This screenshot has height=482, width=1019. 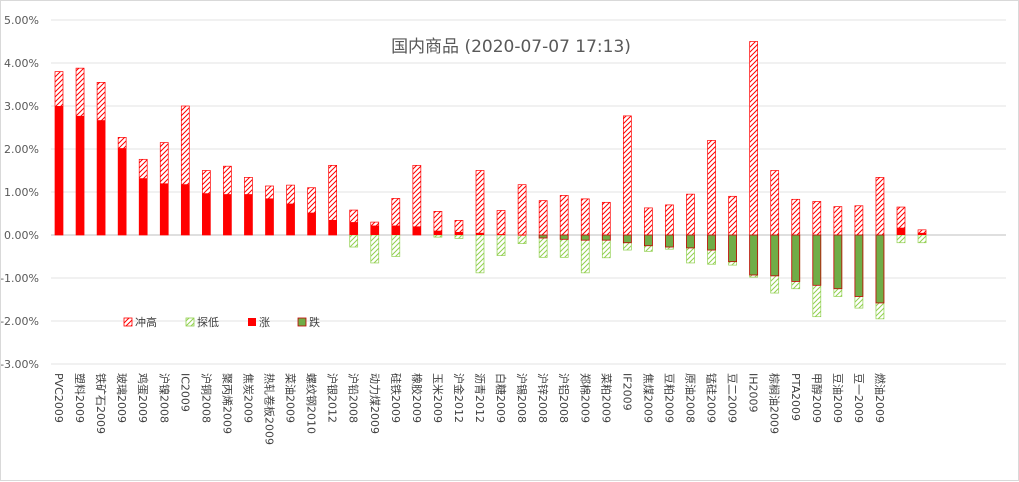 I want to click on x-tick-label: PTA2009, so click(x=795, y=397).